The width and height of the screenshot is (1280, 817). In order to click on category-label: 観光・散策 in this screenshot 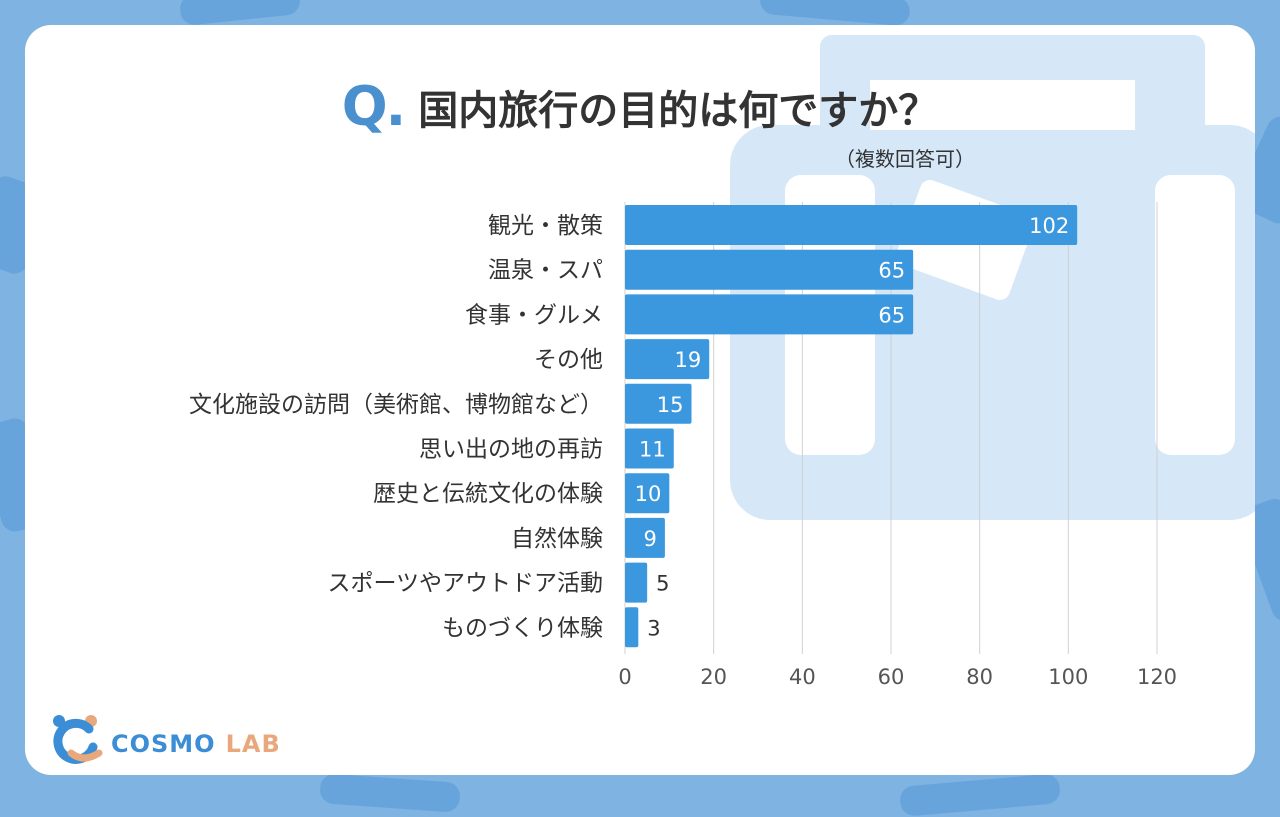, I will do `click(545, 226)`.